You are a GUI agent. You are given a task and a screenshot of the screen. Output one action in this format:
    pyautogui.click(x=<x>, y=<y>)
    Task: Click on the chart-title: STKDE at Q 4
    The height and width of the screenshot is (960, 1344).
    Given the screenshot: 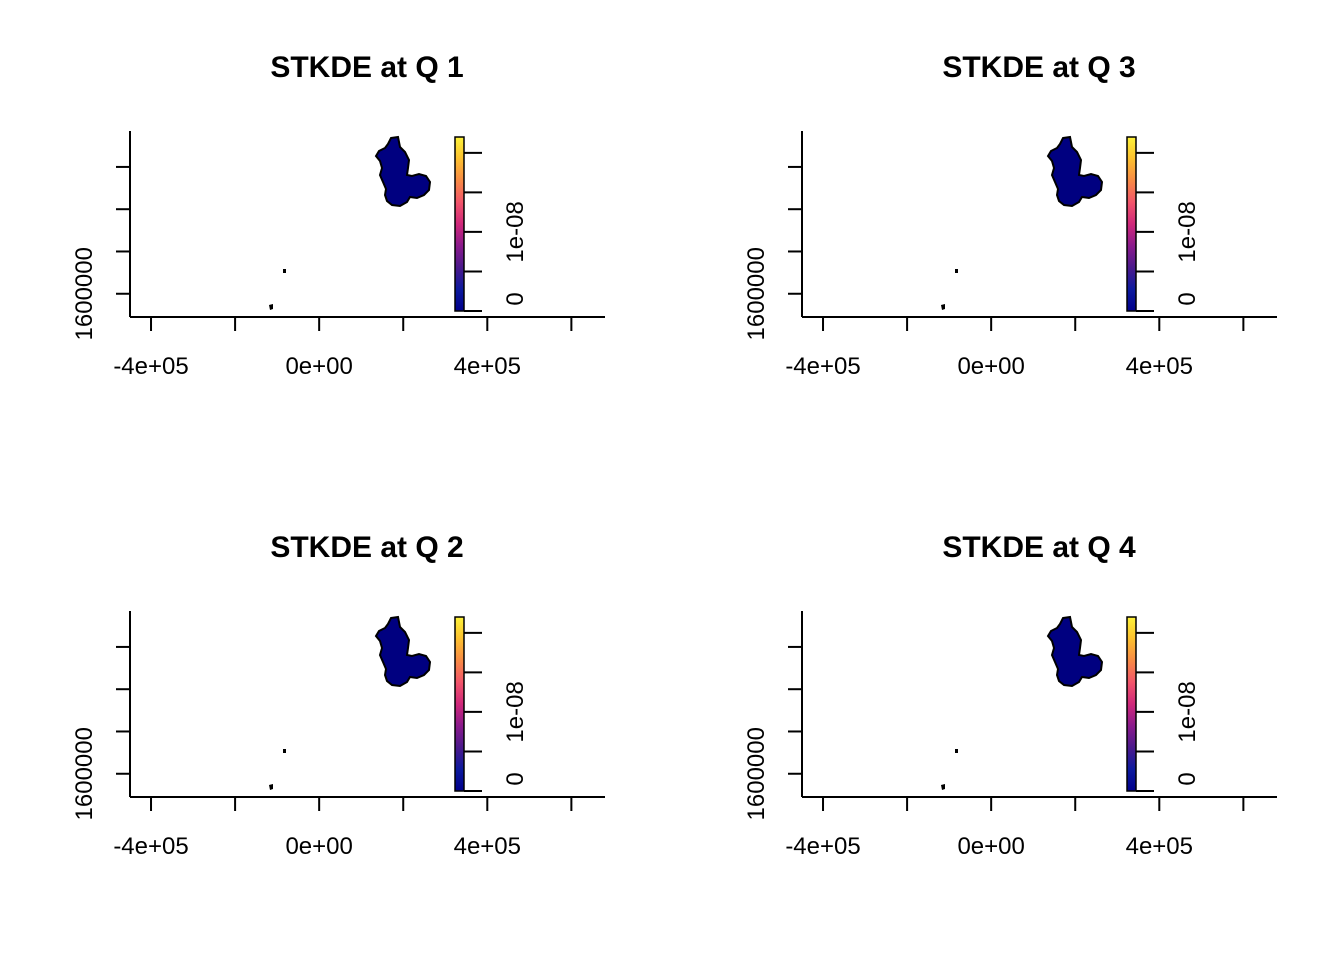 What is the action you would take?
    pyautogui.click(x=1039, y=547)
    